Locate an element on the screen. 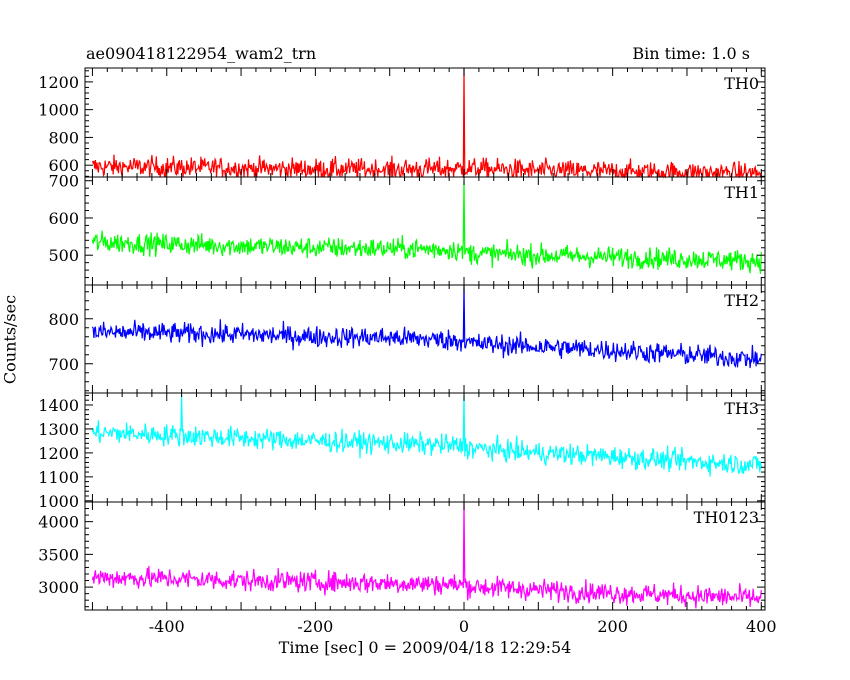 This screenshot has width=850, height=680. series-line-th1 is located at coordinates (426, 227).